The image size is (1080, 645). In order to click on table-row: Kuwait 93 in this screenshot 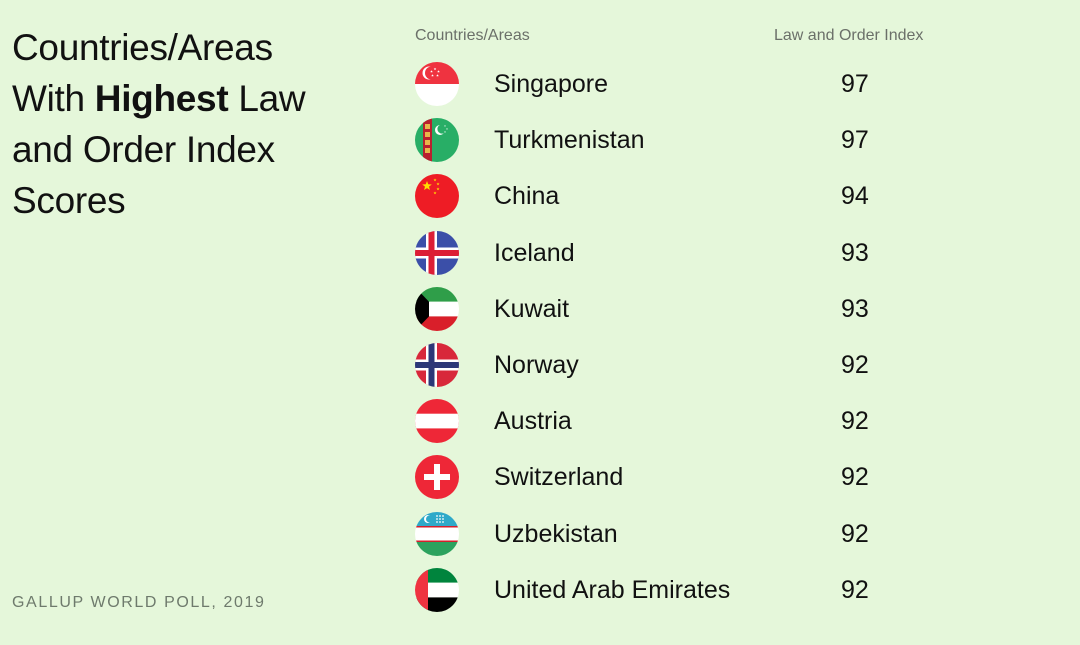, I will do `click(540, 309)`.